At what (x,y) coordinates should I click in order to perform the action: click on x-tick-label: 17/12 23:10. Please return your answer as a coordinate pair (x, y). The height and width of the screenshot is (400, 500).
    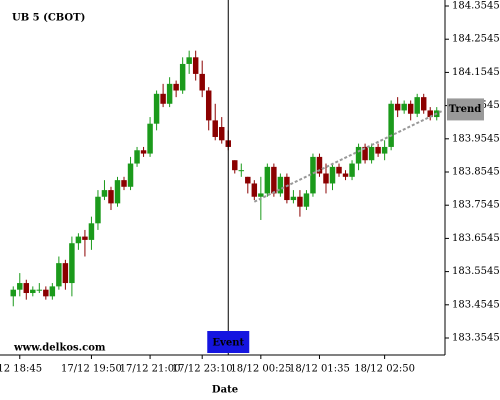
    Looking at the image, I should click on (202, 369).